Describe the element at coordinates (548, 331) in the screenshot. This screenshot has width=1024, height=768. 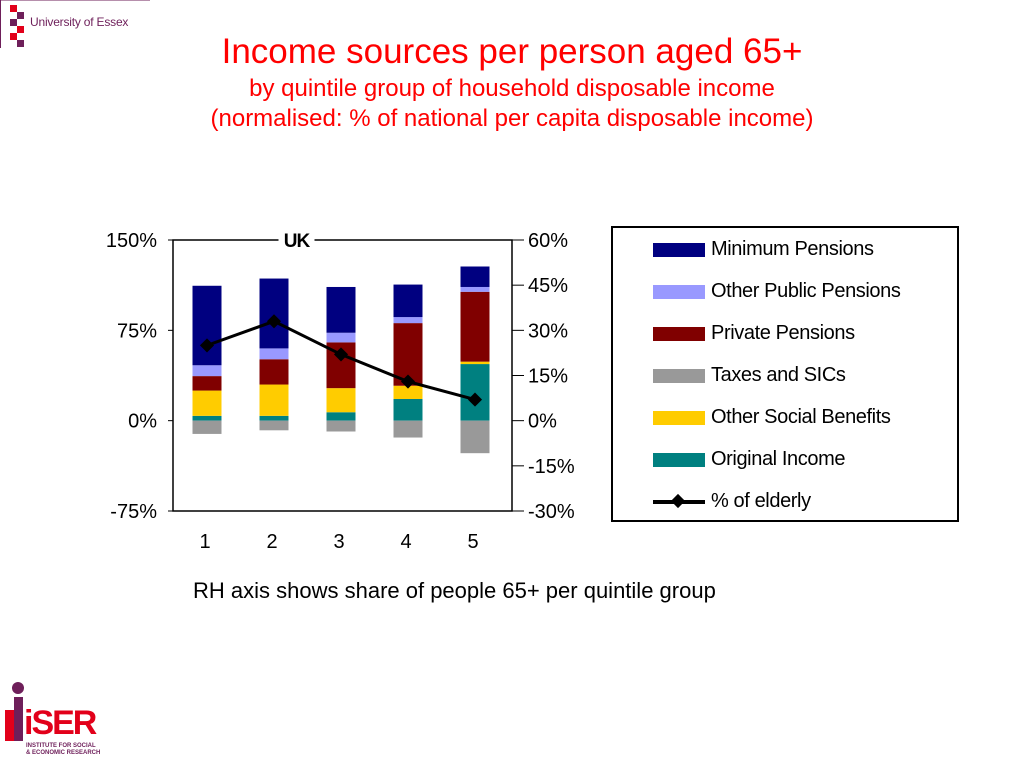
I see `y2-tick-label: 30%` at that location.